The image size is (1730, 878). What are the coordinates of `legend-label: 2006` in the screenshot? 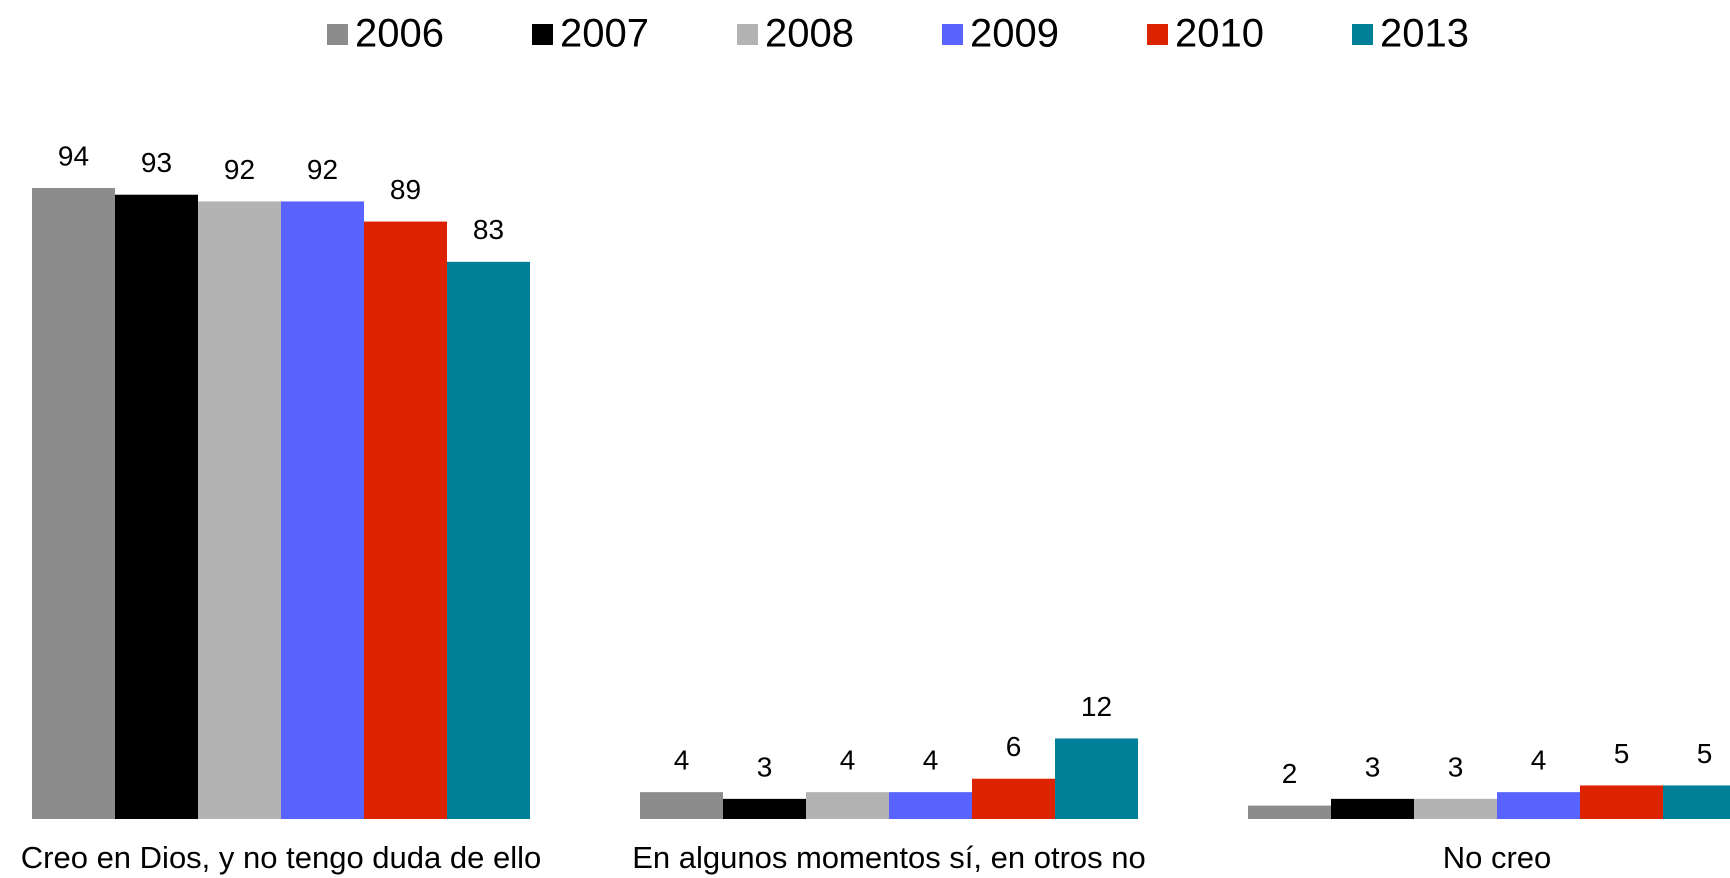 It's located at (399, 34).